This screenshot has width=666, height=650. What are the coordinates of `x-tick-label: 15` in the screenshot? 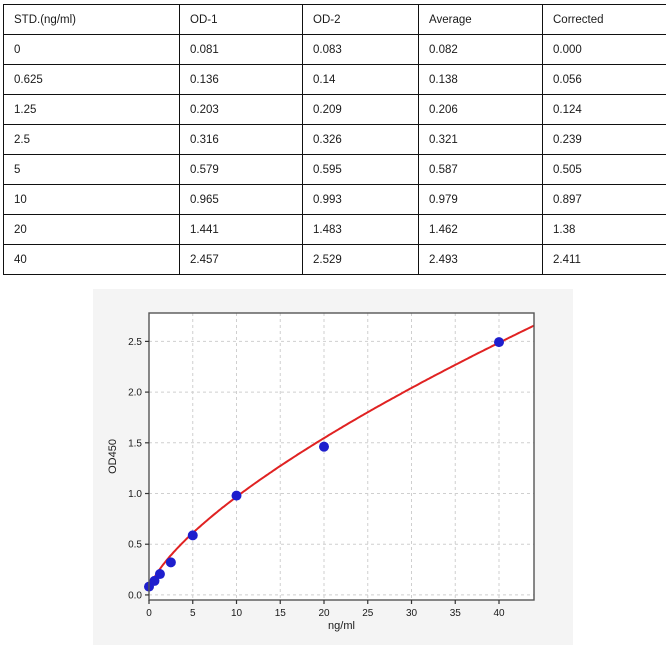 It's located at (281, 613).